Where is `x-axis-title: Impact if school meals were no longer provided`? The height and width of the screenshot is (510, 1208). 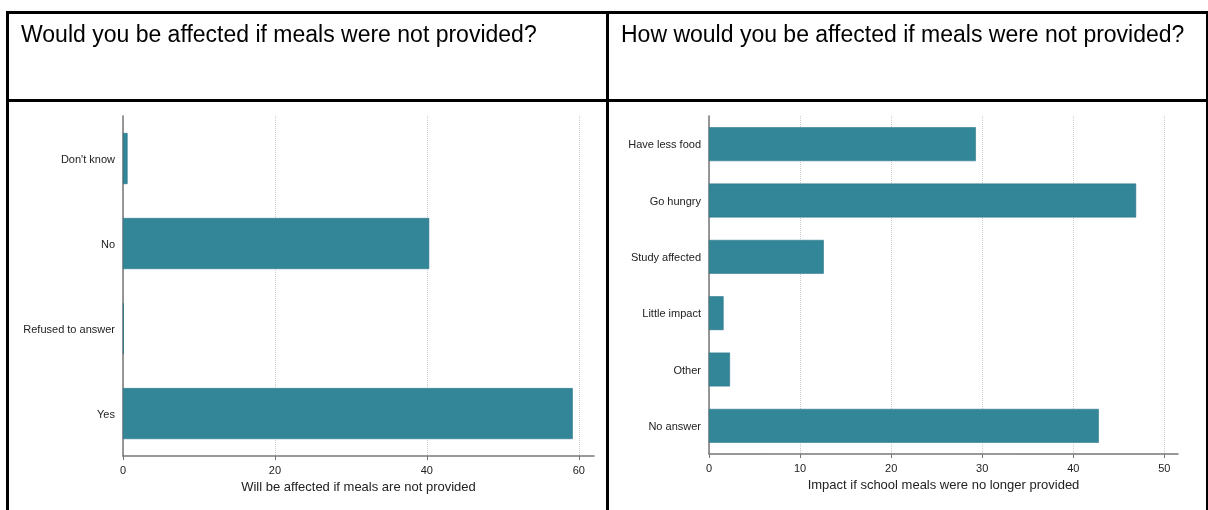
x-axis-title: Impact if school meals were no longer provided is located at coordinates (943, 484).